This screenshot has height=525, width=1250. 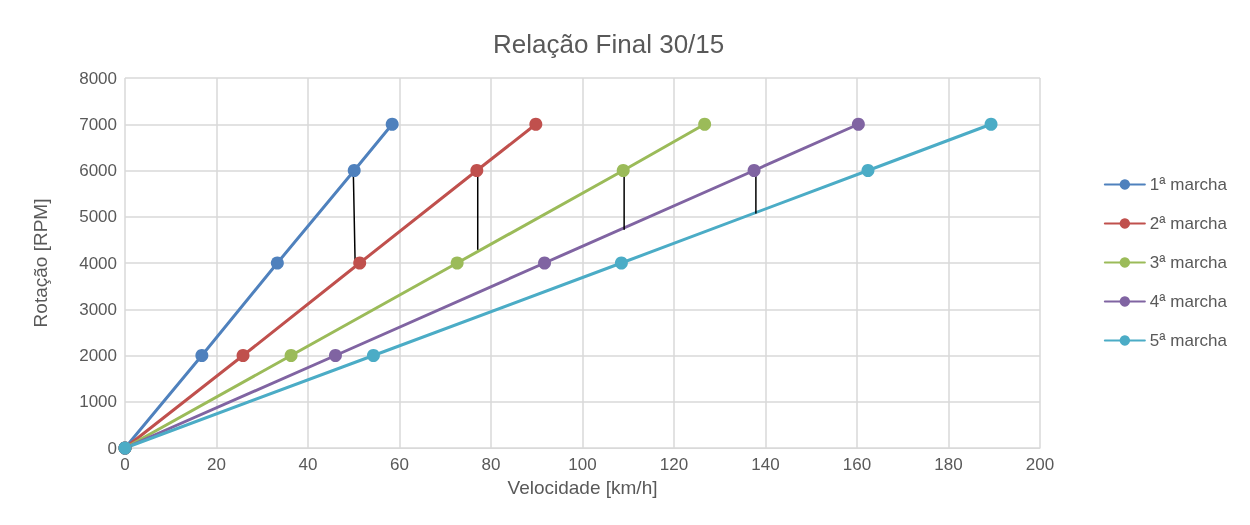 I want to click on y-tick-label: 7000, so click(x=98, y=124).